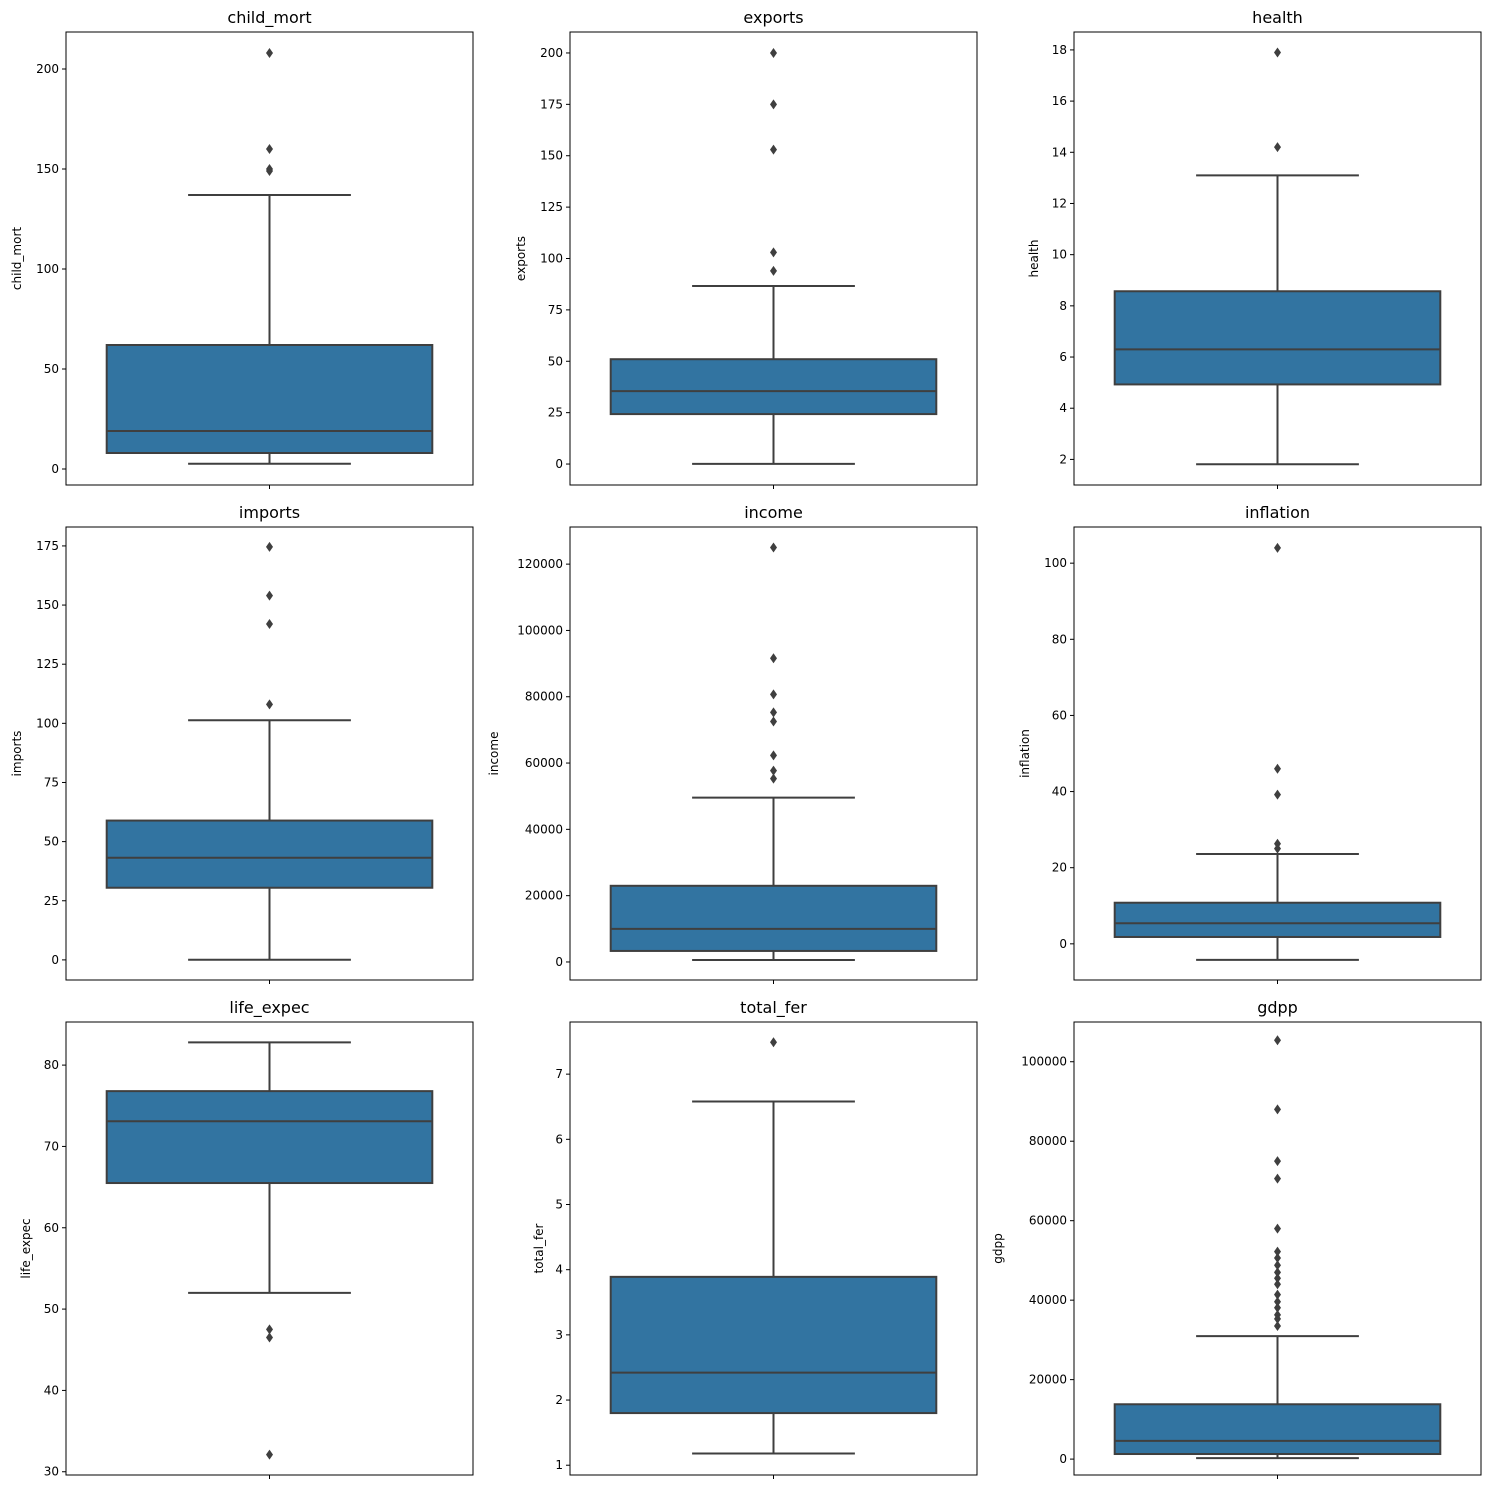 This screenshot has height=1489, width=1490. I want to click on y-axis-label: inflation, so click(1025, 753).